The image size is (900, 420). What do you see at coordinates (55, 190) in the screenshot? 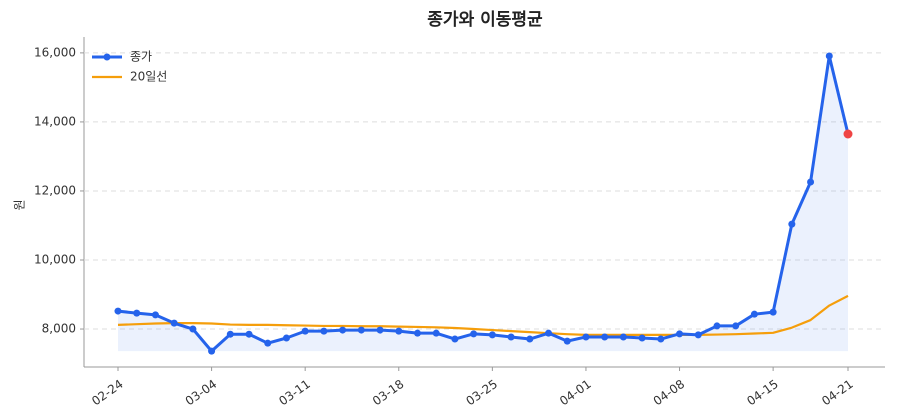
I see `y-tick-label: 12,000` at bounding box center [55, 190].